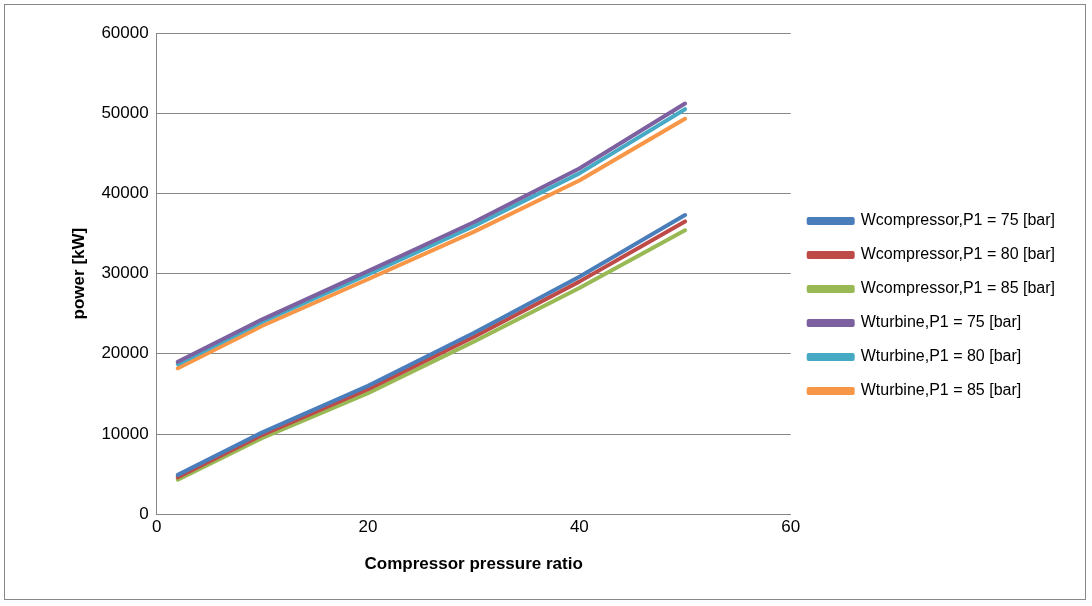 The height and width of the screenshot is (606, 1092). Describe the element at coordinates (958, 254) in the screenshot. I see `legend-label: Wcompressor,P1 = 80 [bar]` at that location.